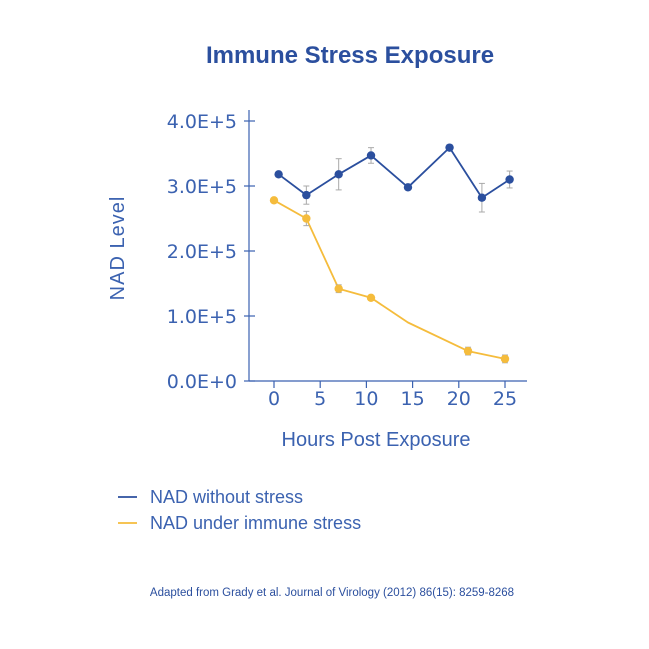 This screenshot has width=649, height=649. Describe the element at coordinates (255, 523) in the screenshot. I see `legend-label: NAD under immune stress` at that location.